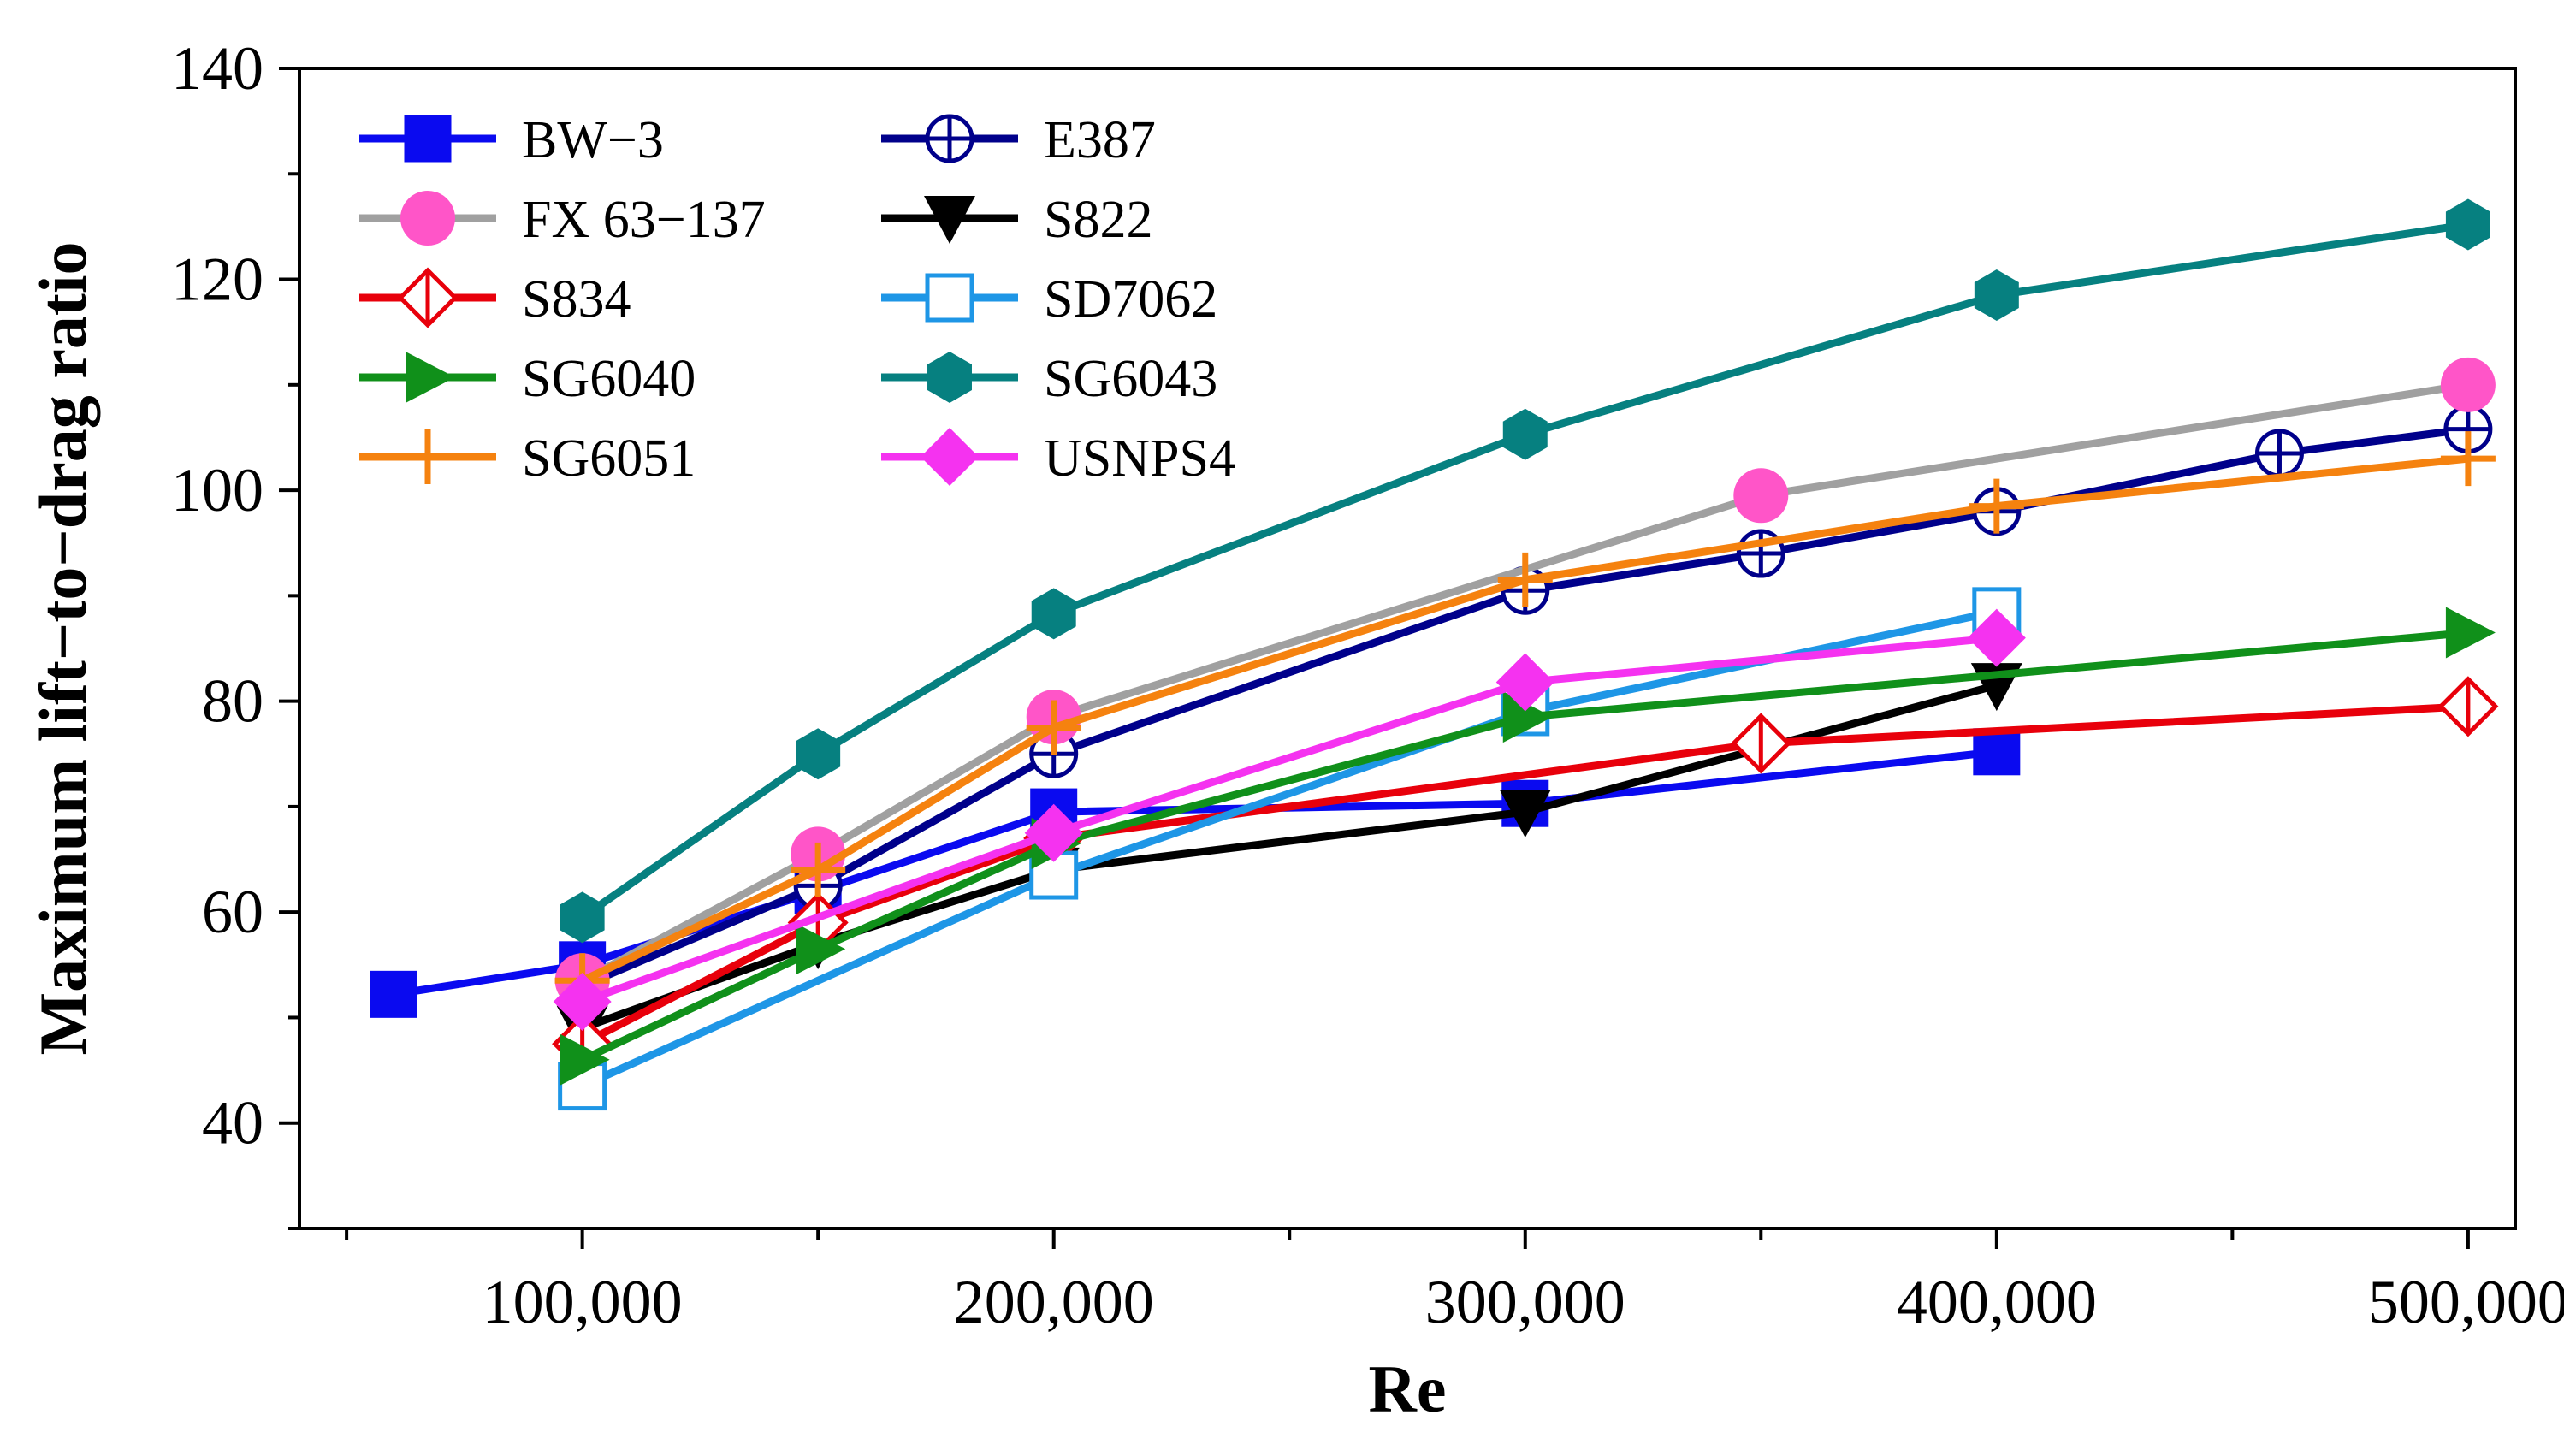 This screenshot has height=1456, width=2564. I want to click on x-axis-title: Re, so click(1408, 1389).